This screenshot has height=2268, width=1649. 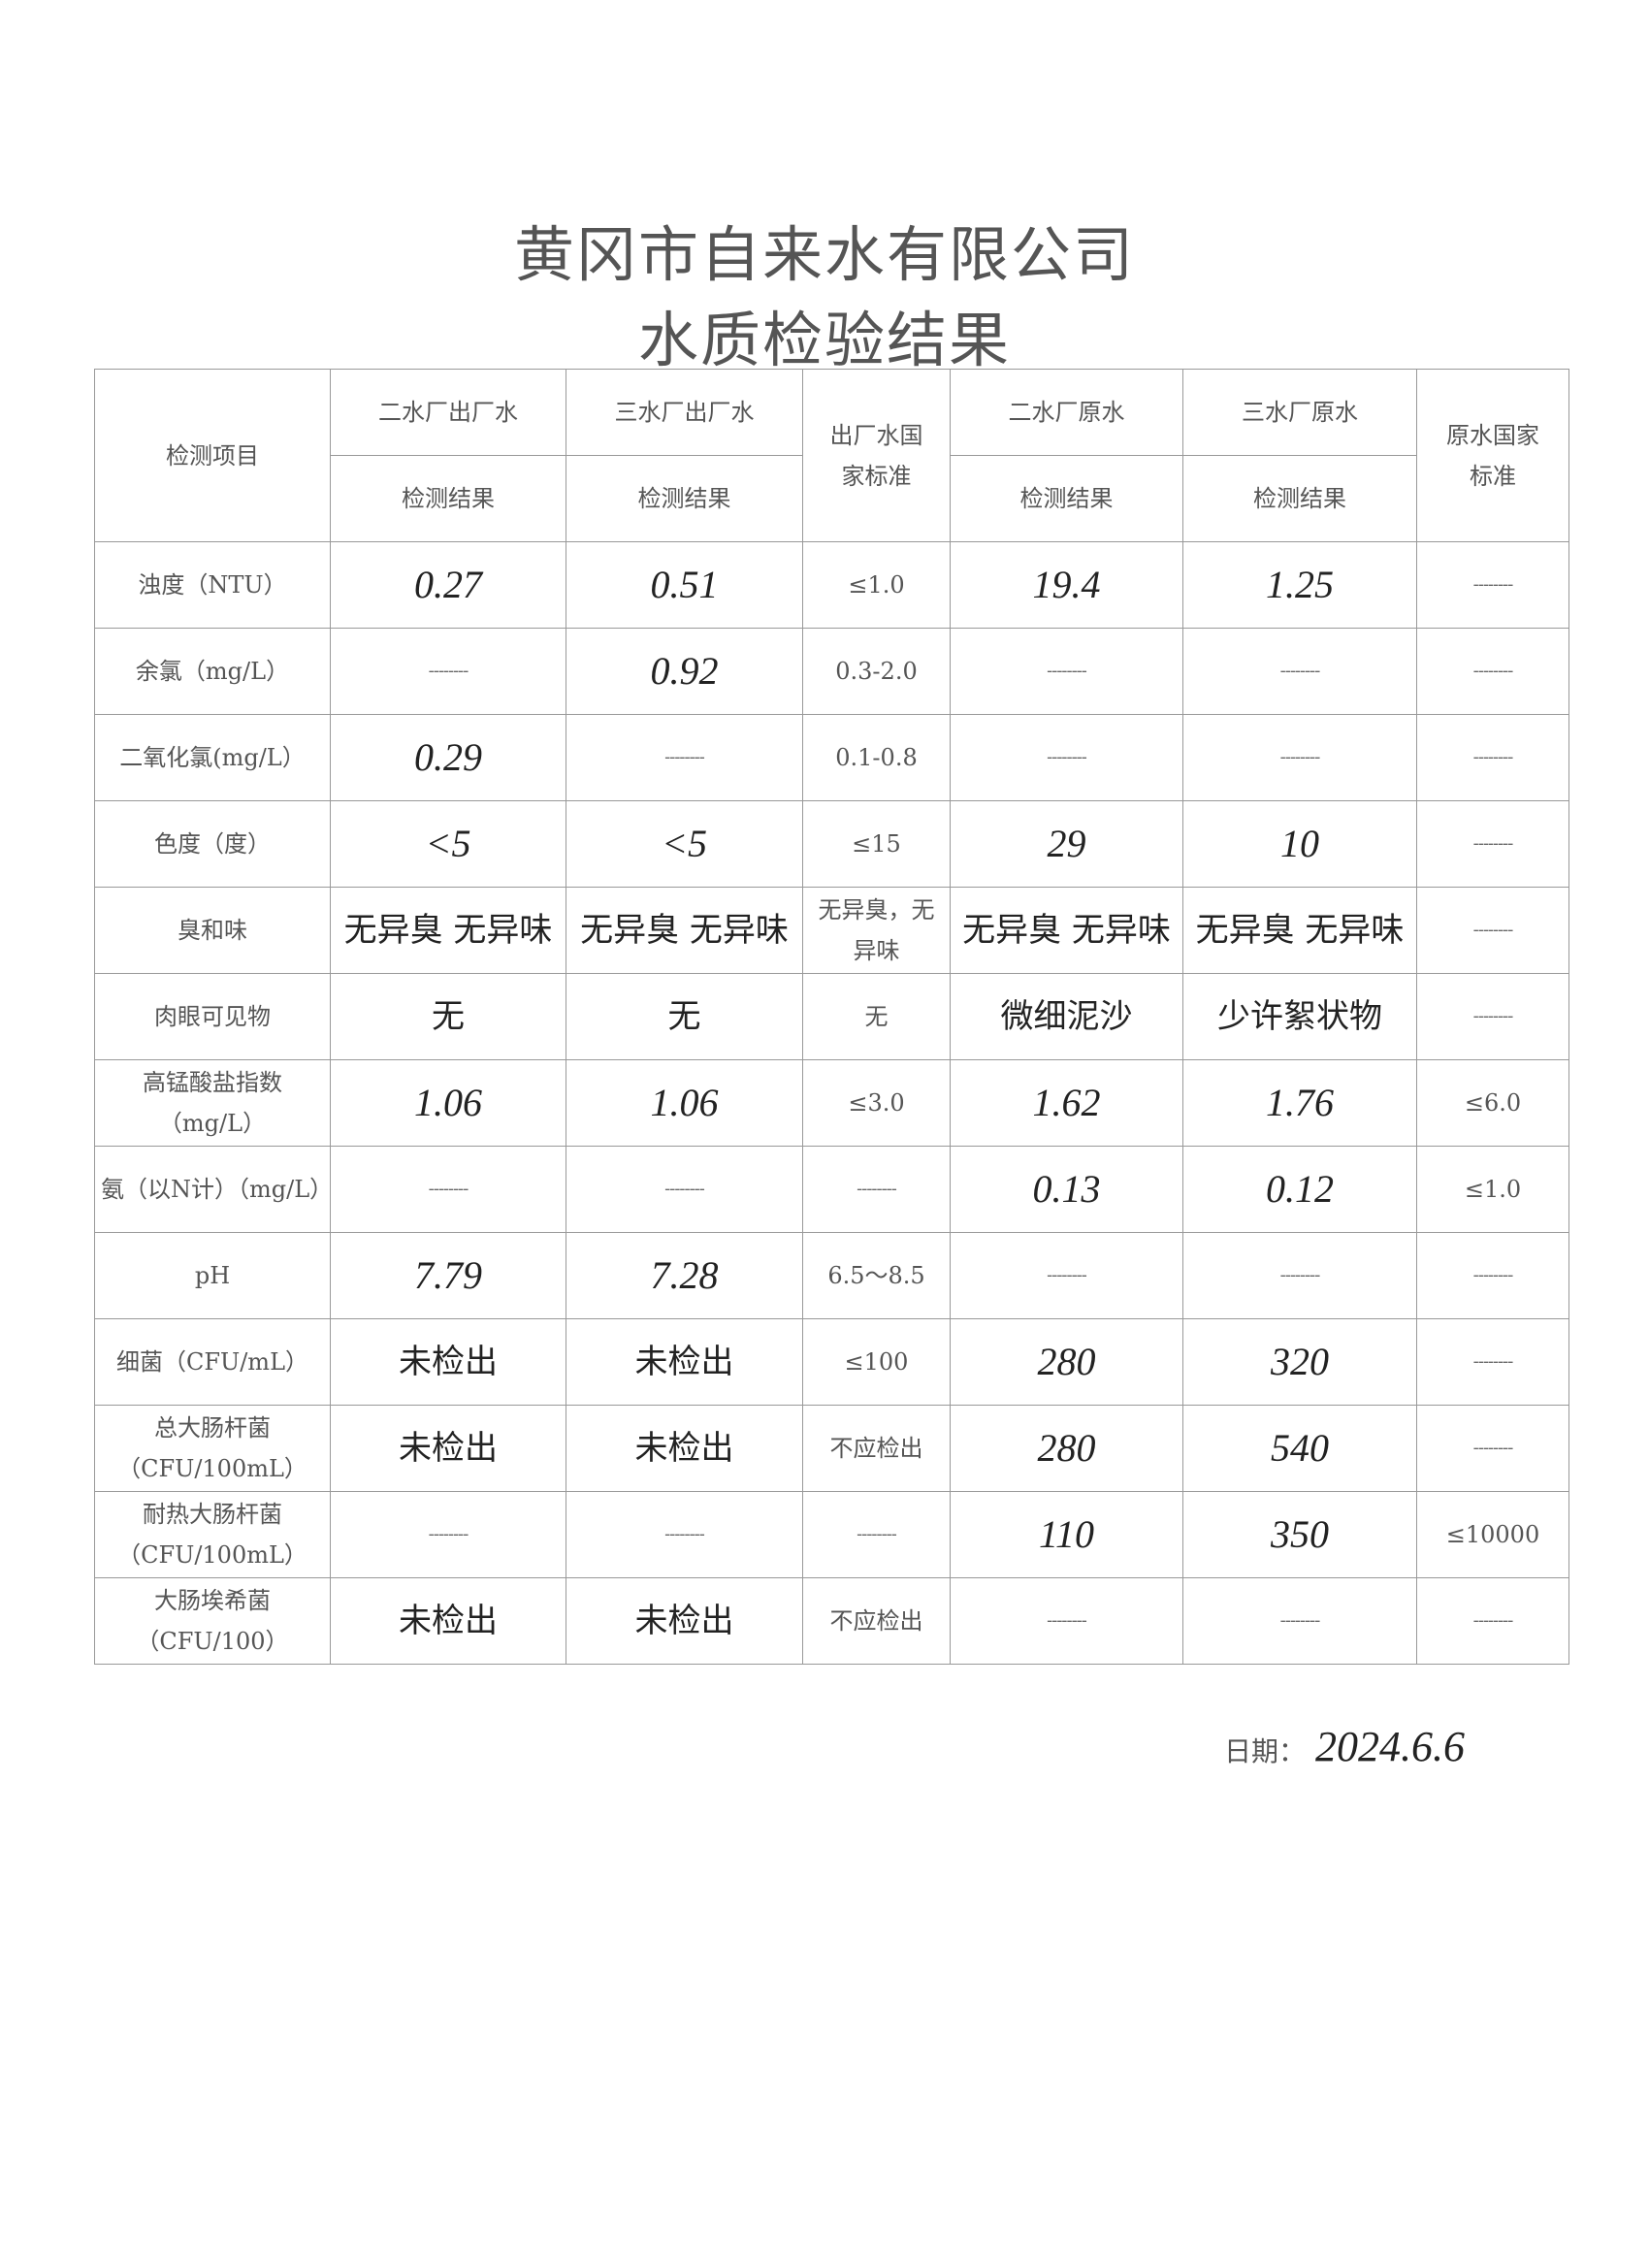 What do you see at coordinates (1066, 1103) in the screenshot?
I see `result-cell: 1.62` at bounding box center [1066, 1103].